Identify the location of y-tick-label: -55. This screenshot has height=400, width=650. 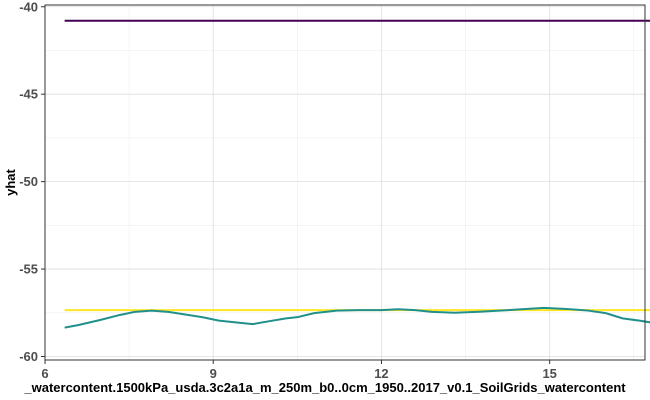
(28, 269).